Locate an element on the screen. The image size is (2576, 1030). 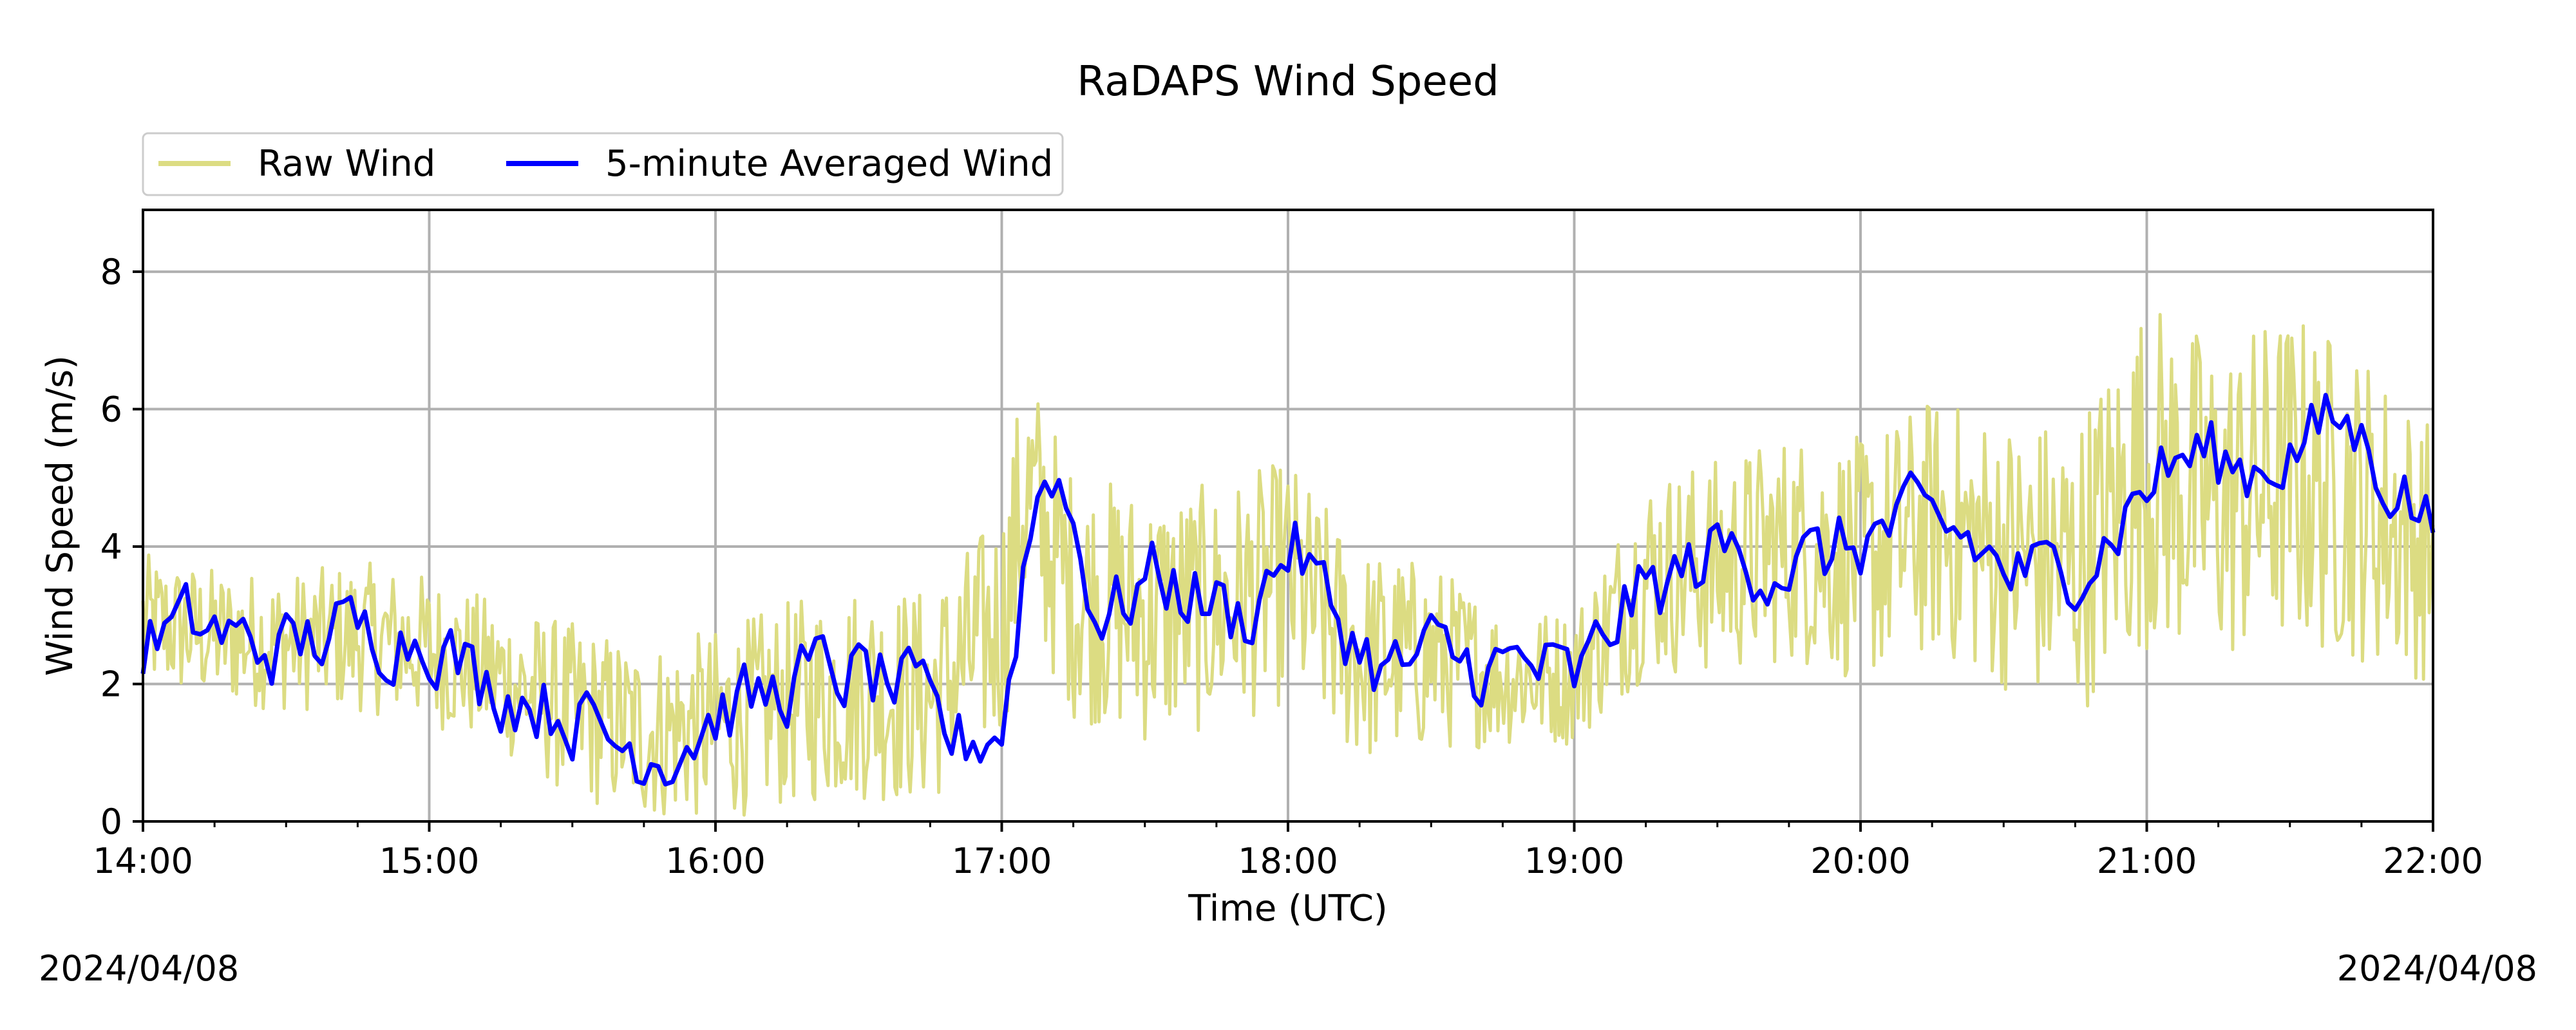
x-tick-label: 14:00 is located at coordinates (143, 861).